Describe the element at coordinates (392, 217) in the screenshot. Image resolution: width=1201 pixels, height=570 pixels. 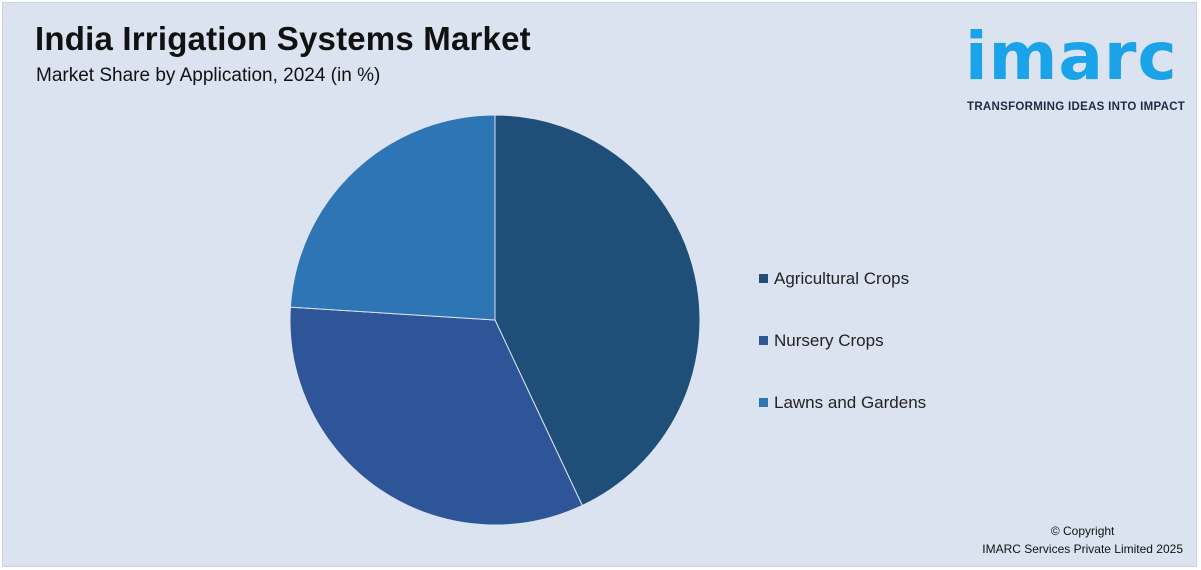
I see `pie-slice-lawns-and-gardens` at that location.